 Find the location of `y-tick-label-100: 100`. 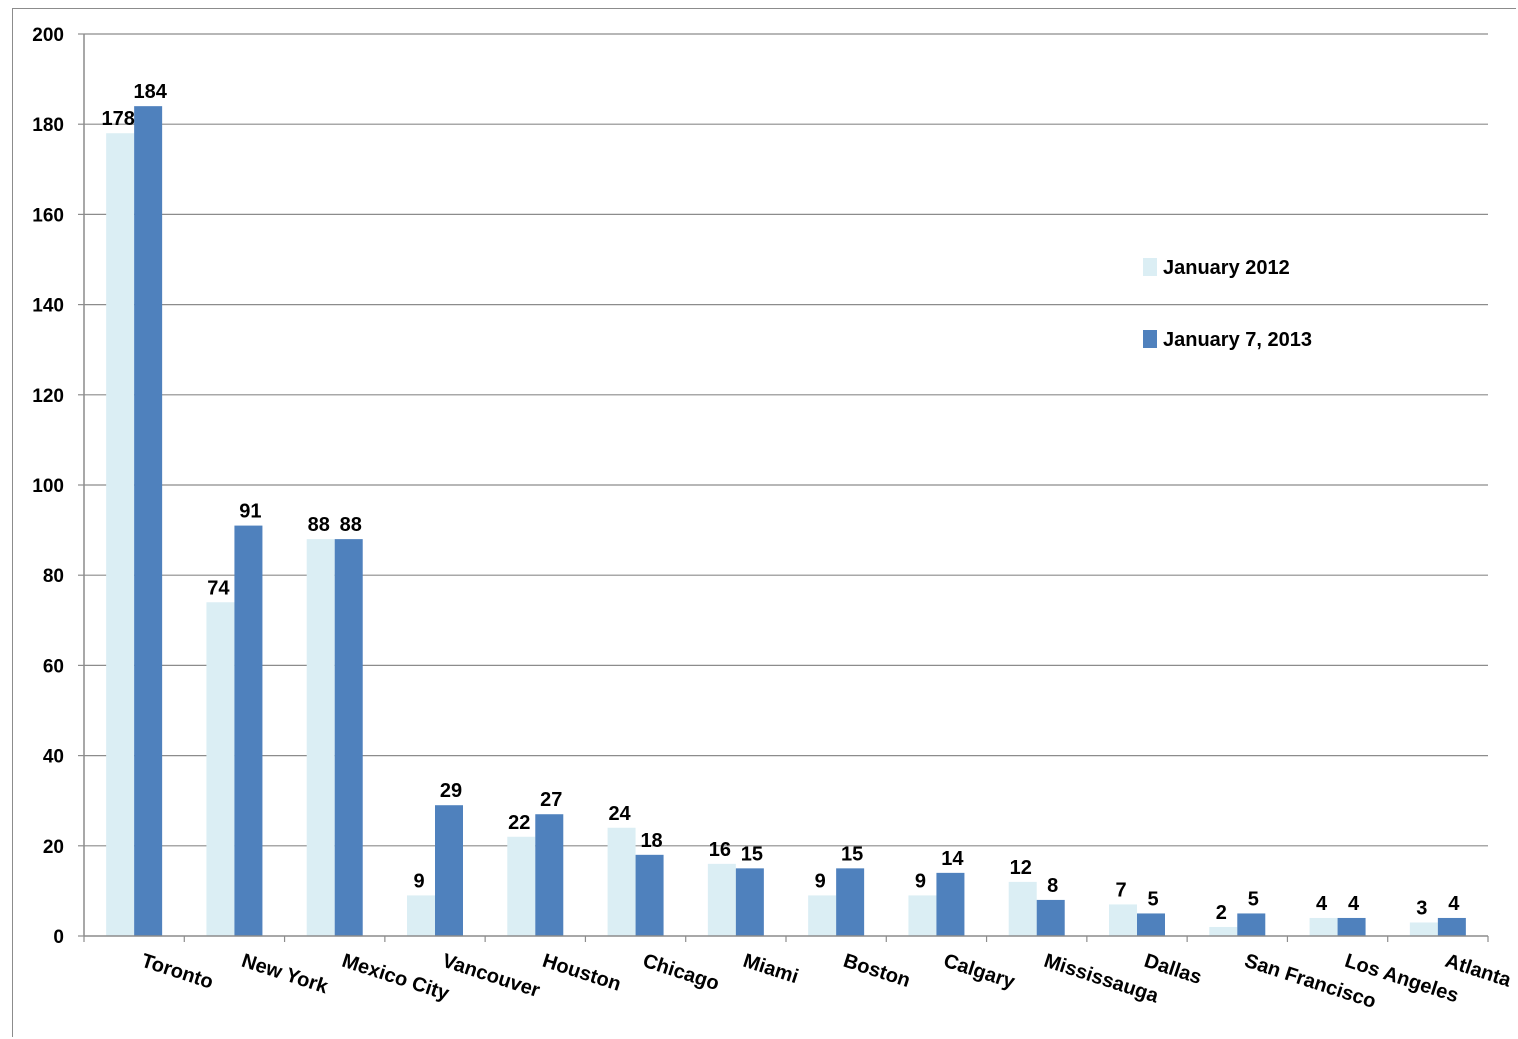

y-tick-label-100: 100 is located at coordinates (48, 486).